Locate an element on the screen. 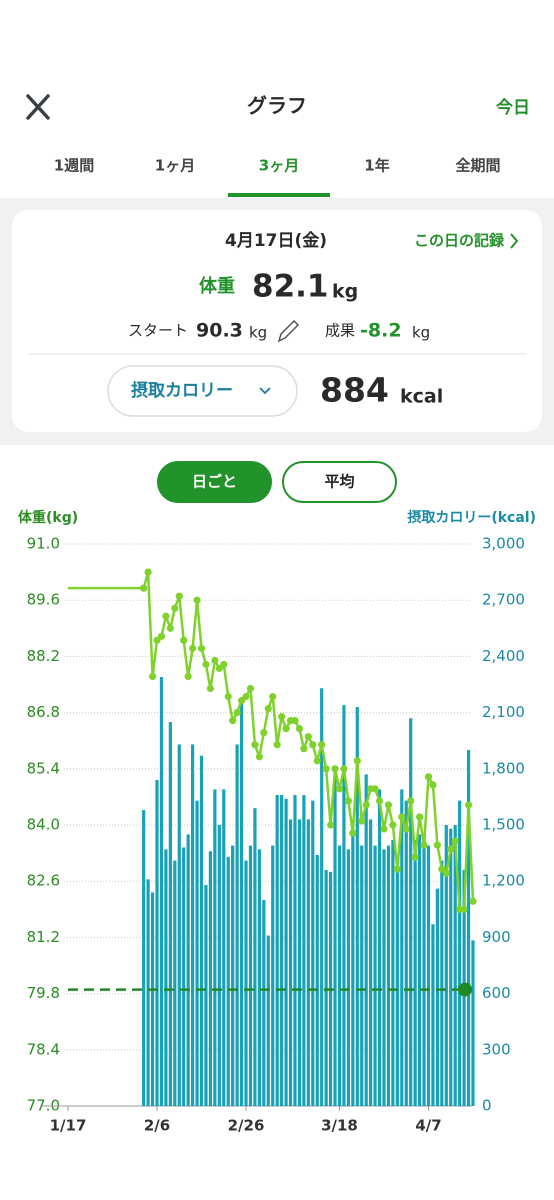 This screenshot has width=554, height=1200. y-tick-label: 78.4 is located at coordinates (43, 1049).